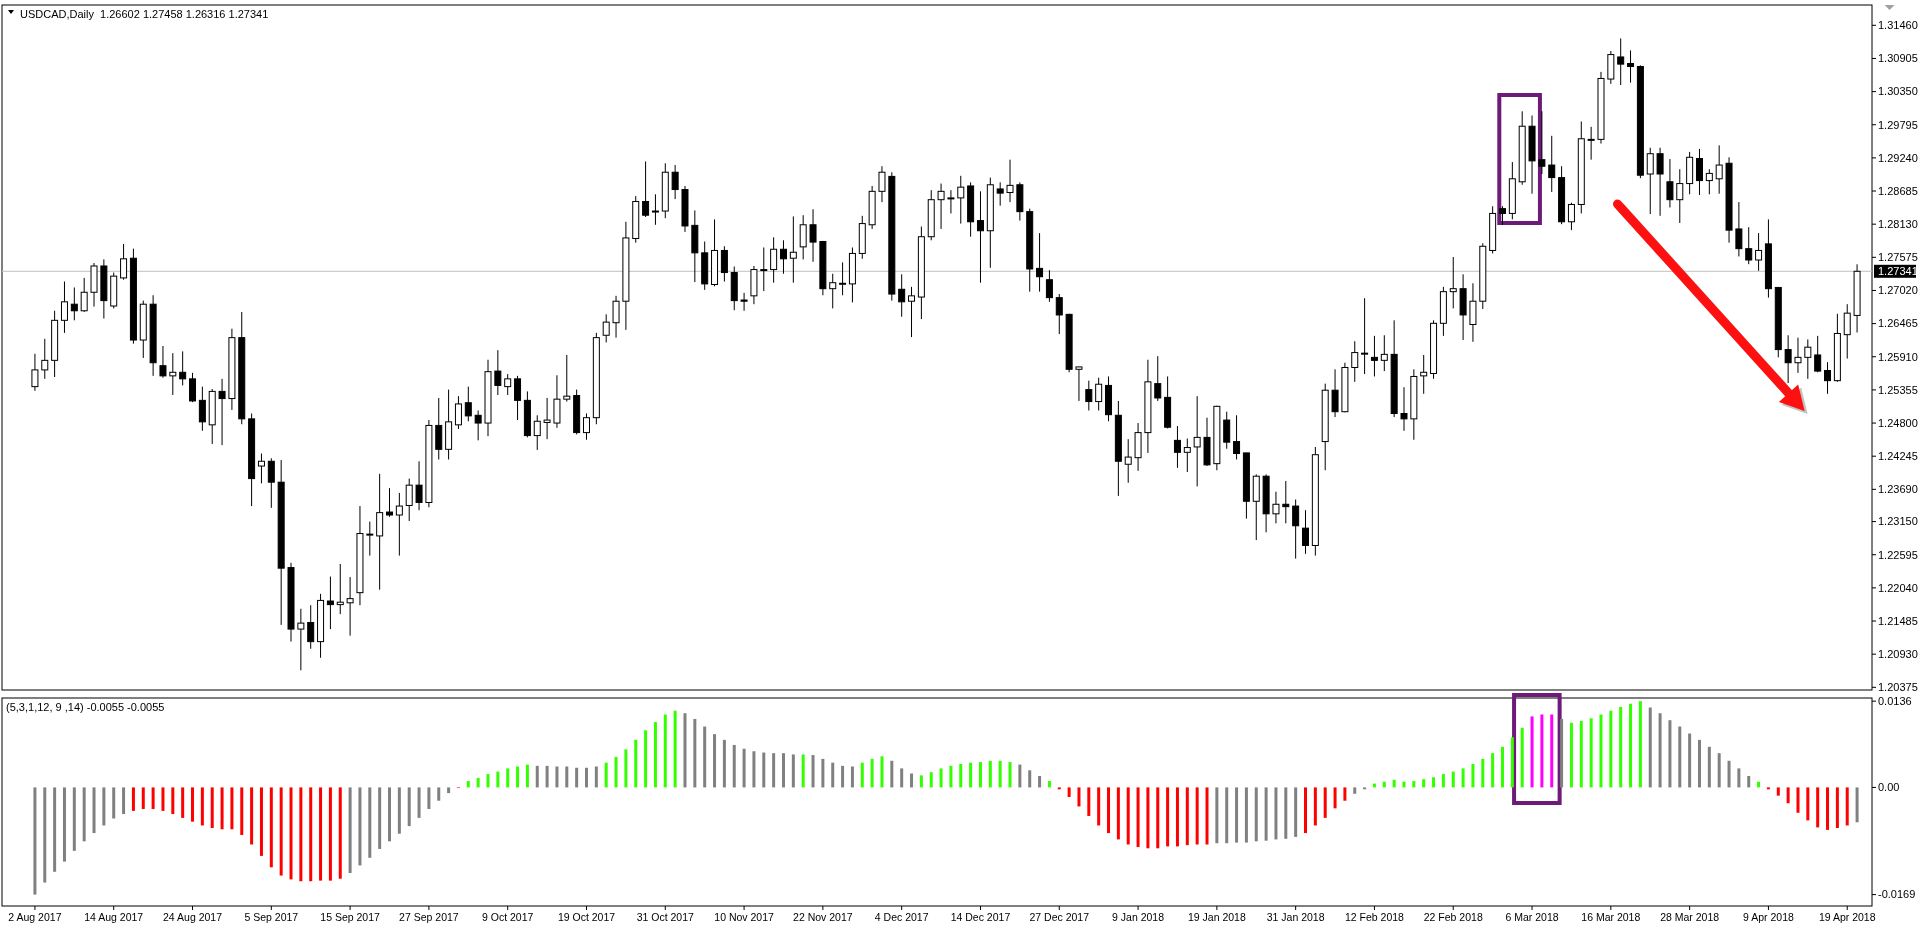  Describe the element at coordinates (586, 917) in the screenshot. I see `x-tick-label: 19 Oct 2017` at that location.